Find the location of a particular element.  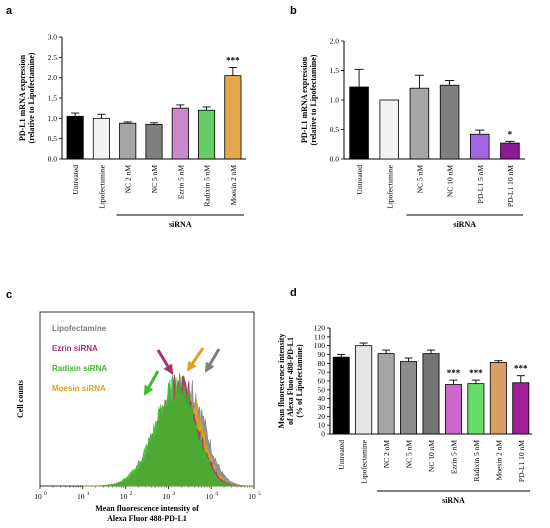

panel-letter-a: a is located at coordinates (9, 11).